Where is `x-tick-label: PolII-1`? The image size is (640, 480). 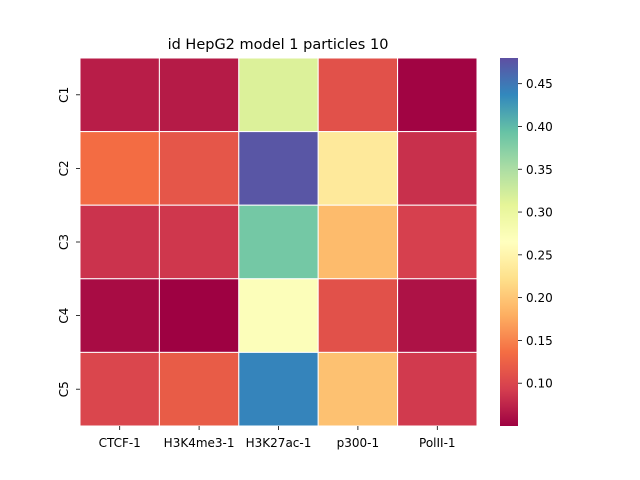
x-tick-label: PolII-1 is located at coordinates (437, 443).